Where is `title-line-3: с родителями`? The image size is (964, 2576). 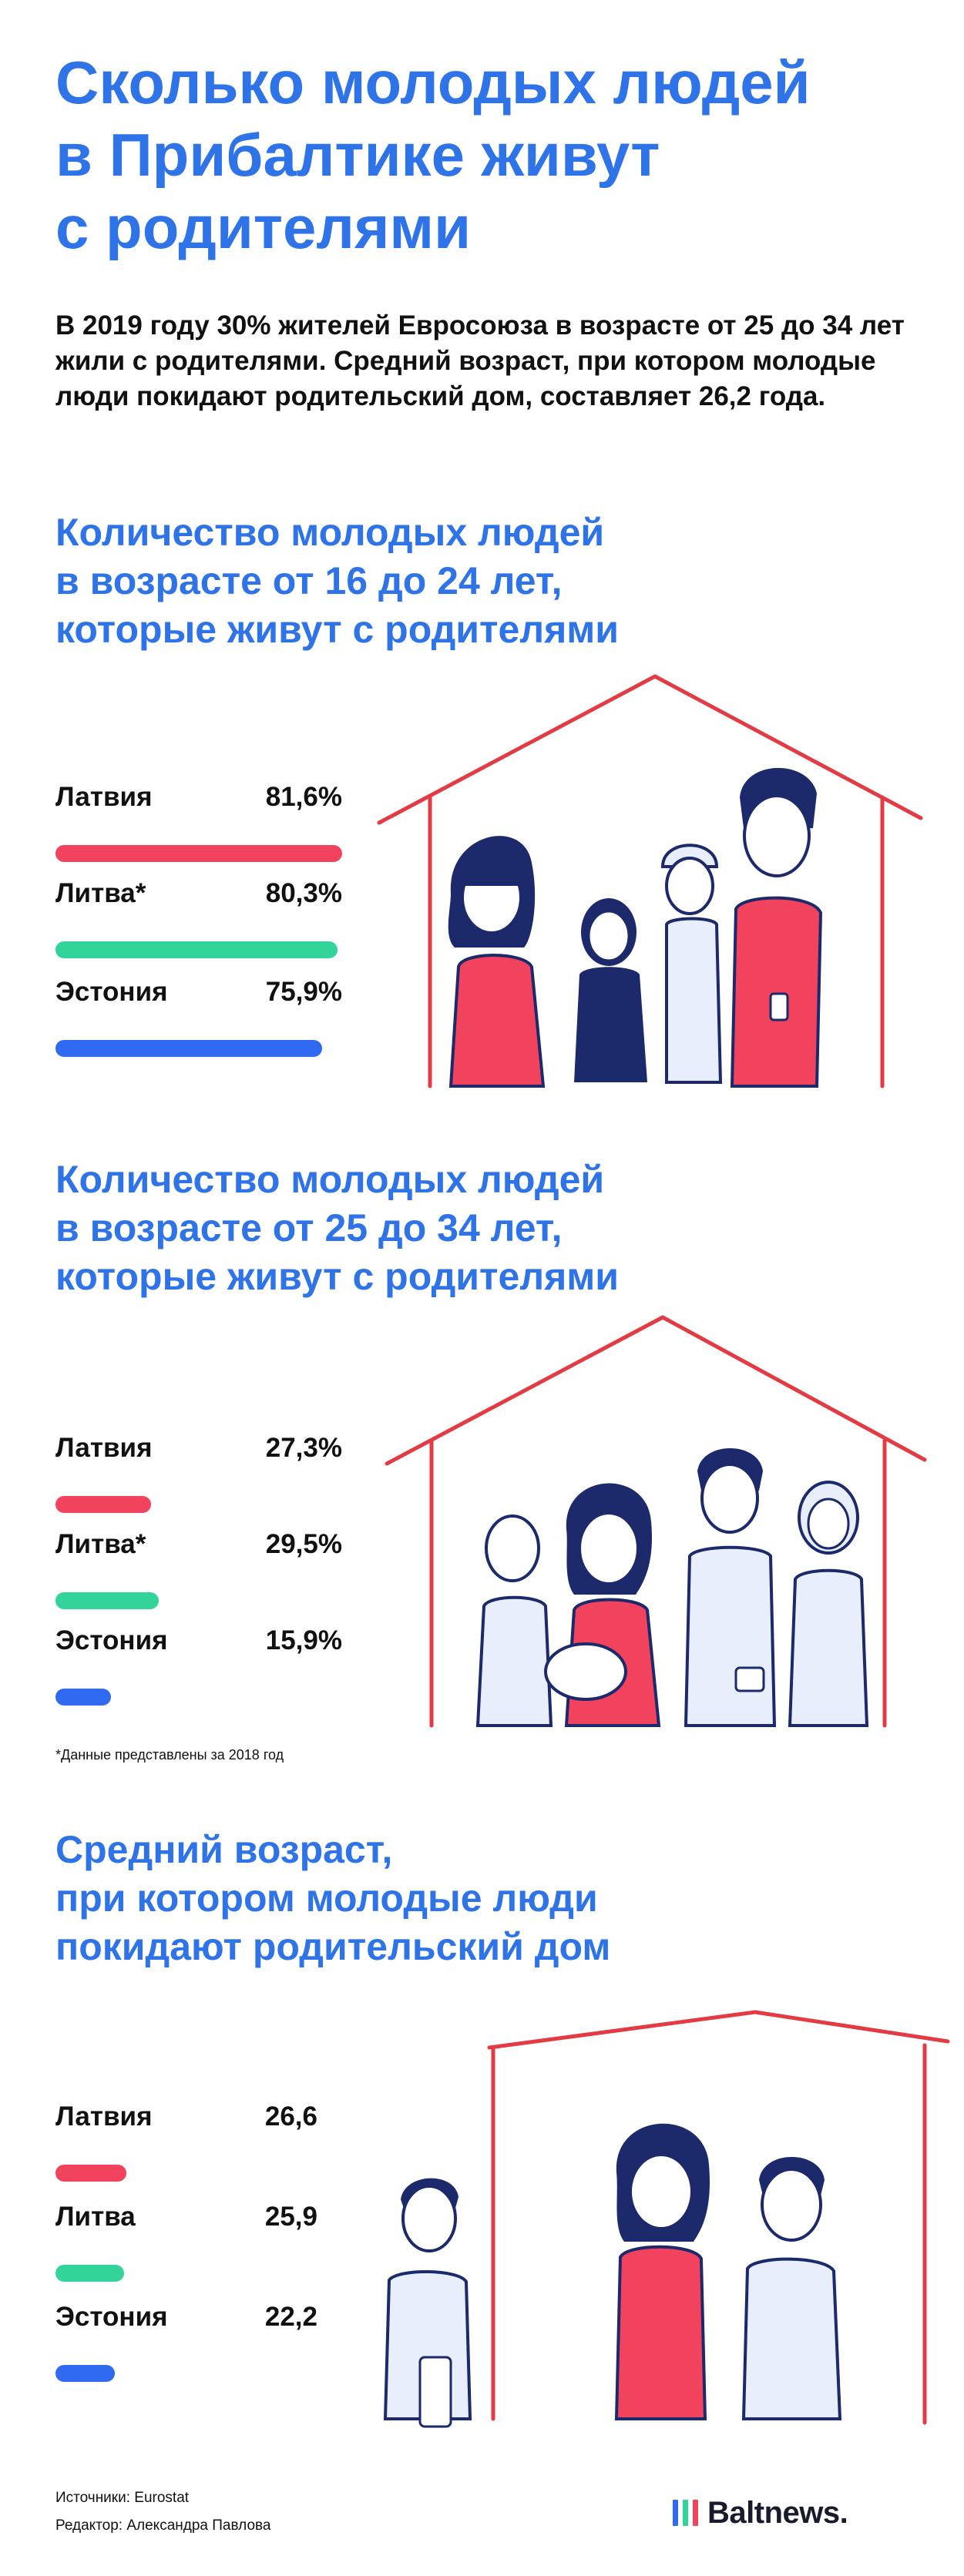
title-line-3: с родителями is located at coordinates (263, 227).